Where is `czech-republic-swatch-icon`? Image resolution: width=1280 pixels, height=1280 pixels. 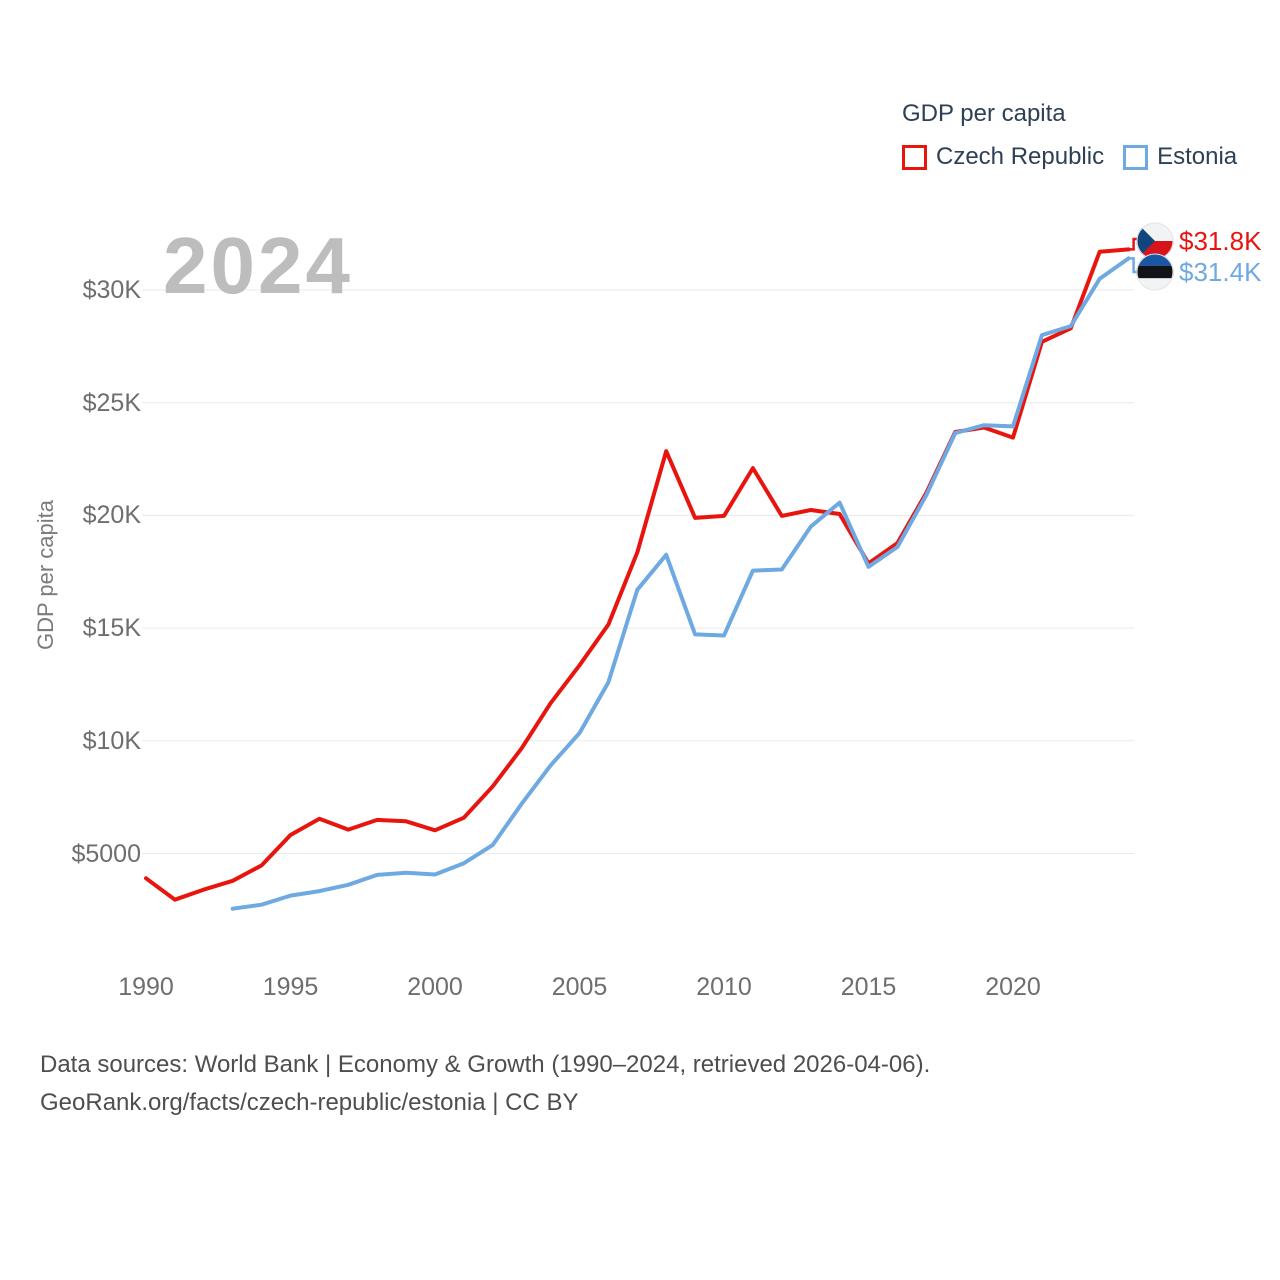 czech-republic-swatch-icon is located at coordinates (914, 157).